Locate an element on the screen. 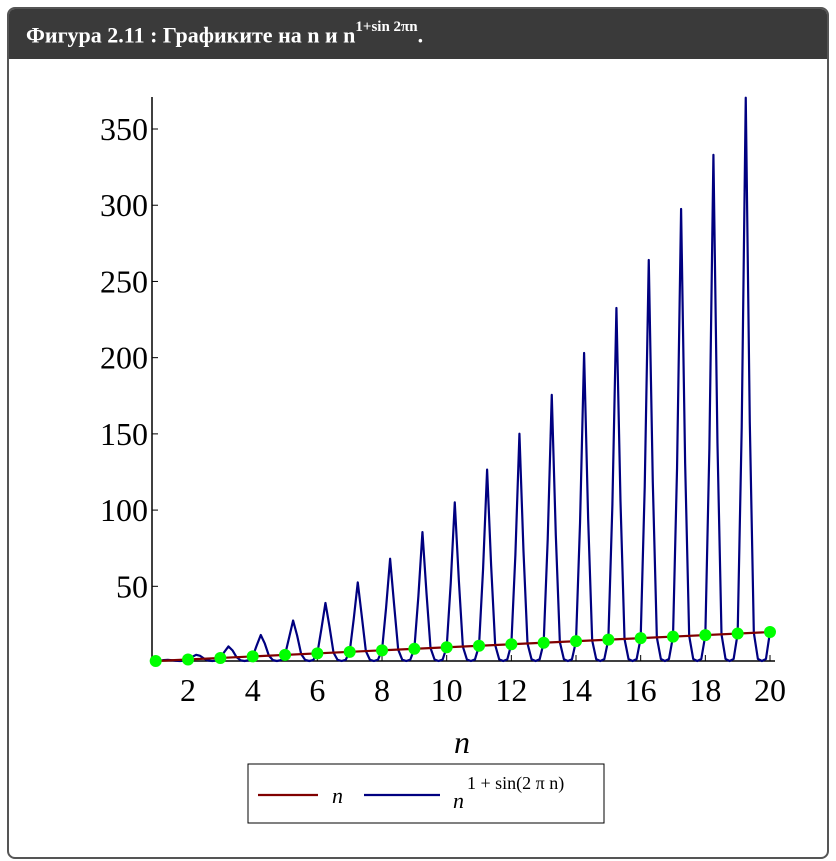  legend-box is located at coordinates (426, 793).